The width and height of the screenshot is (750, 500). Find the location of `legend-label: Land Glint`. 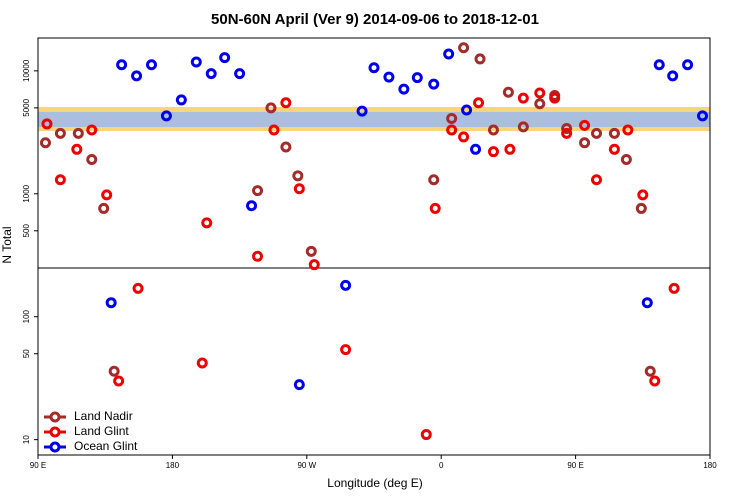

legend-label: Land Glint is located at coordinates (101, 431).